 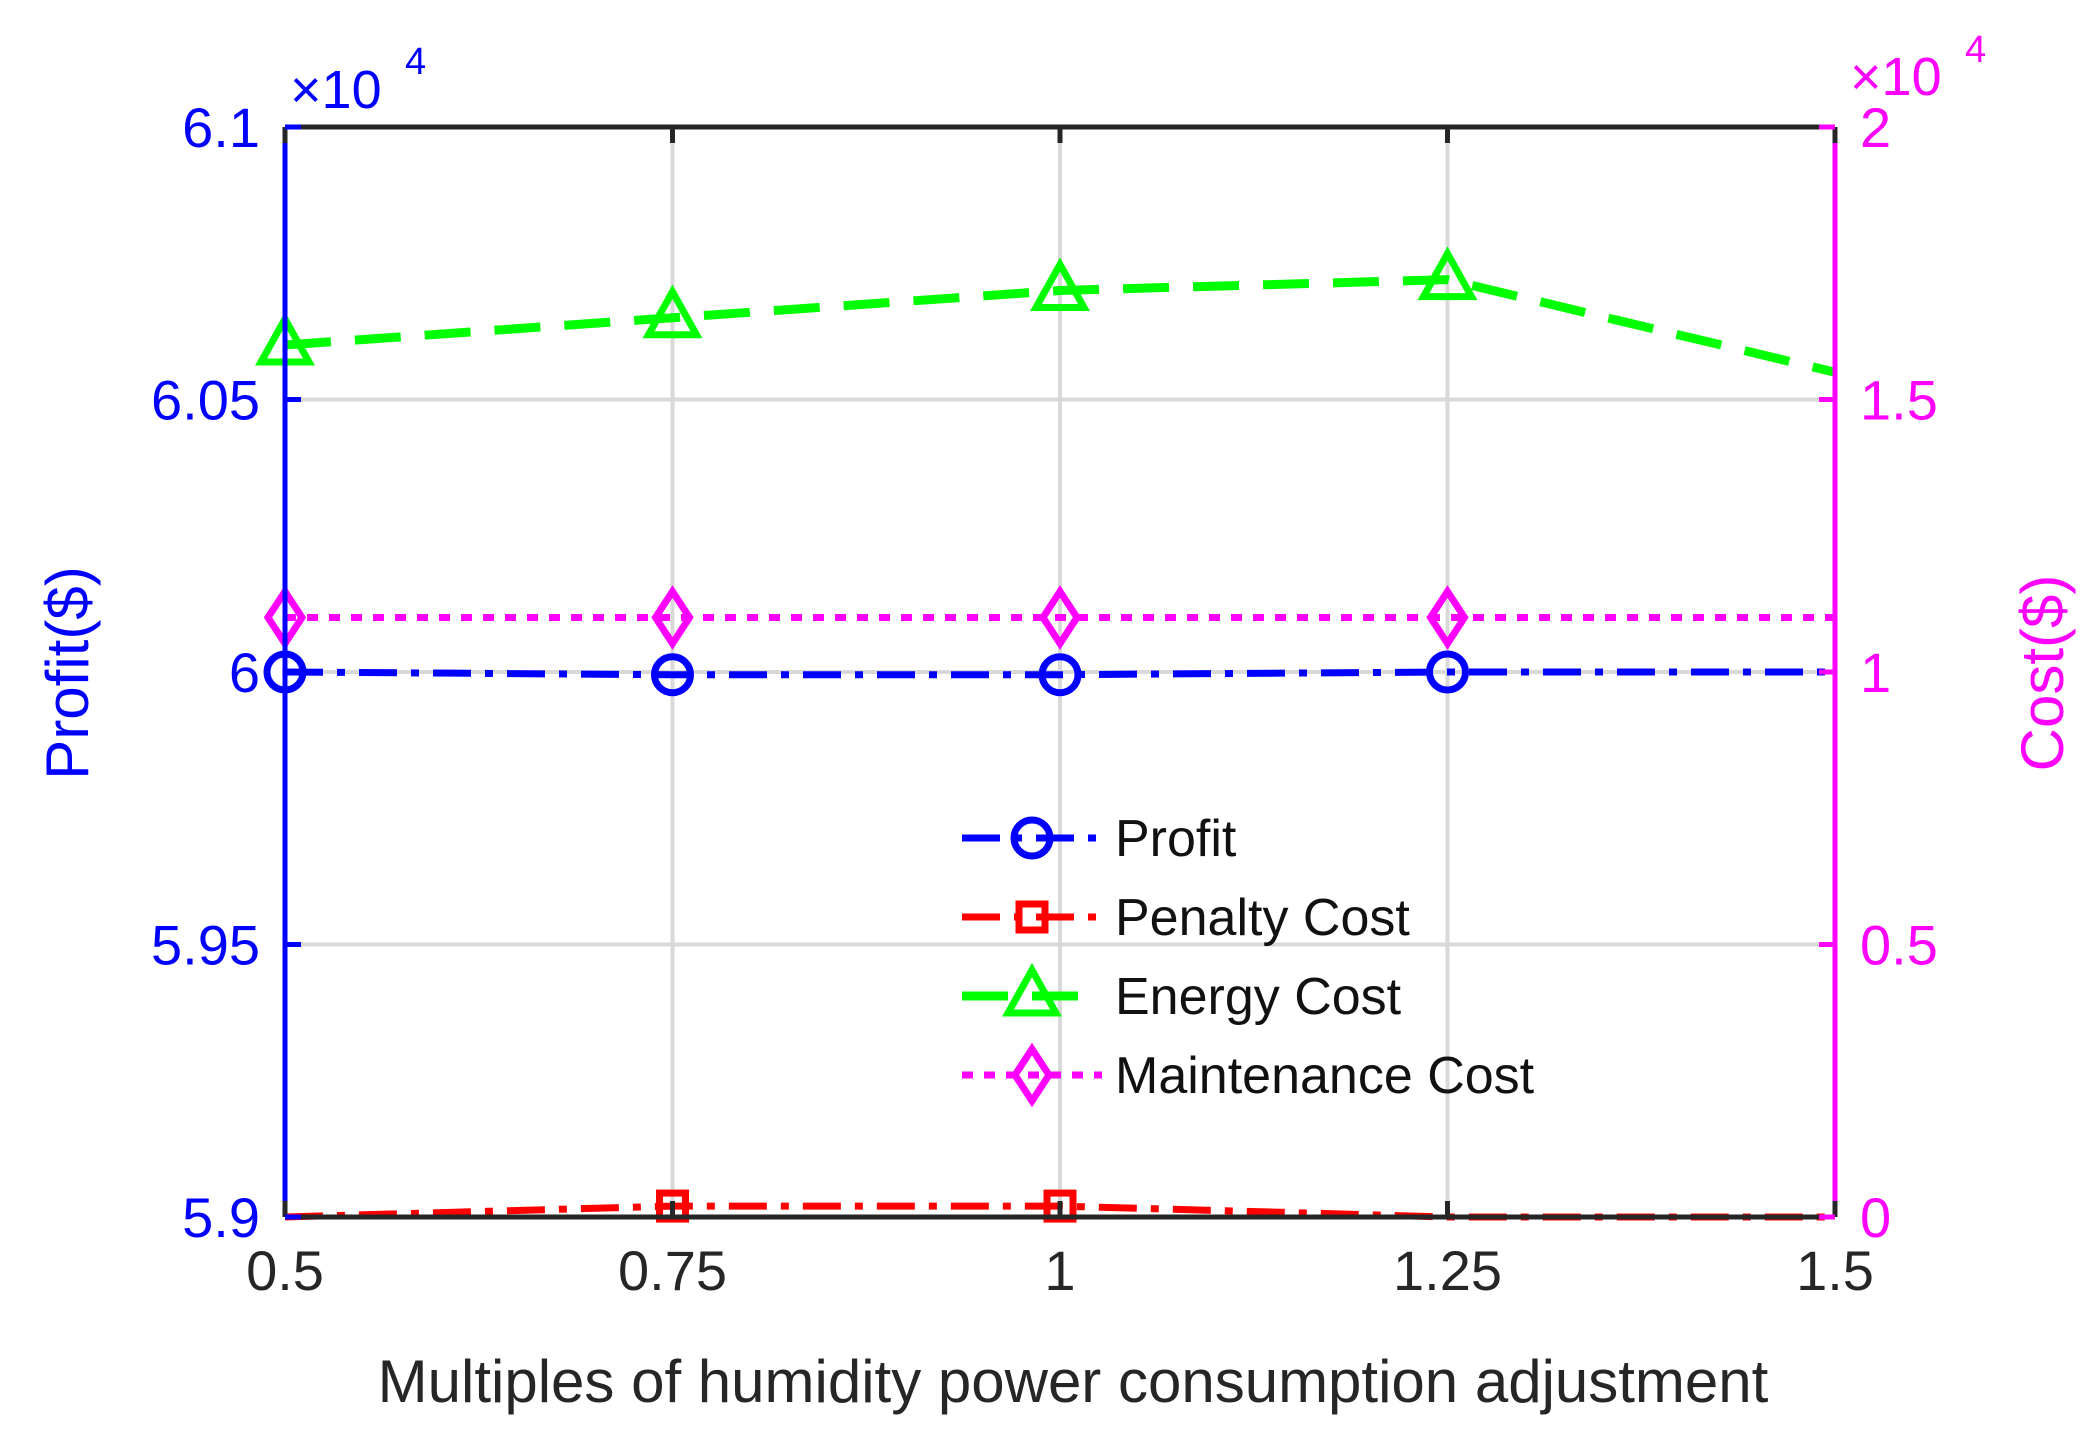 I want to click on y-left-exponent: ×10 4, so click(x=358, y=80).